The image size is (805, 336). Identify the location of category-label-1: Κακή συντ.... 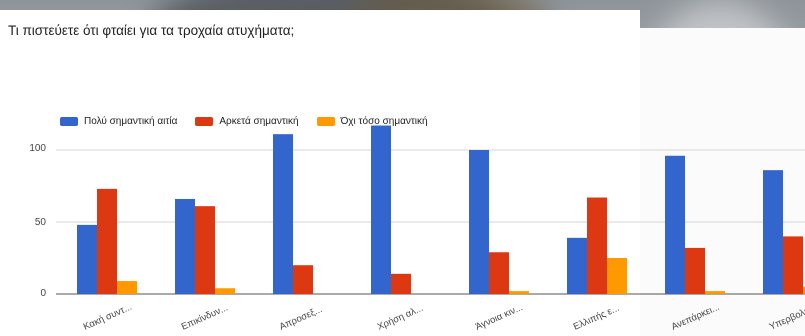
(108, 317).